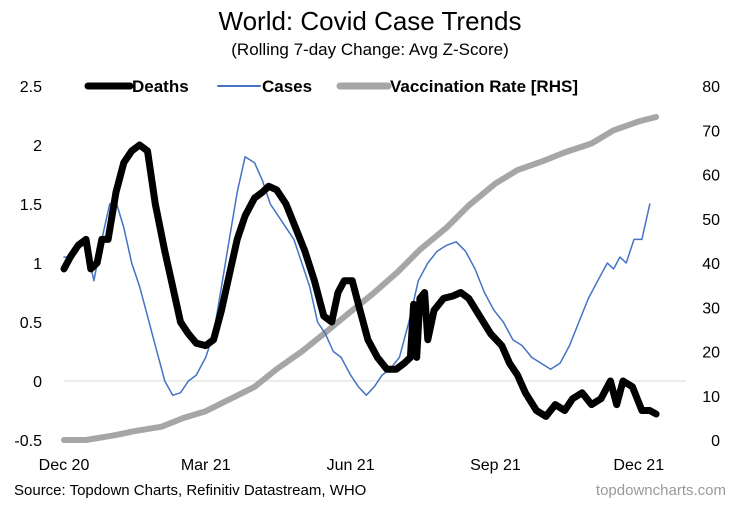 This screenshot has width=740, height=507. I want to click on vaccination-rate-rhs-legend-label: Vaccination Rate [RHS], so click(484, 86).